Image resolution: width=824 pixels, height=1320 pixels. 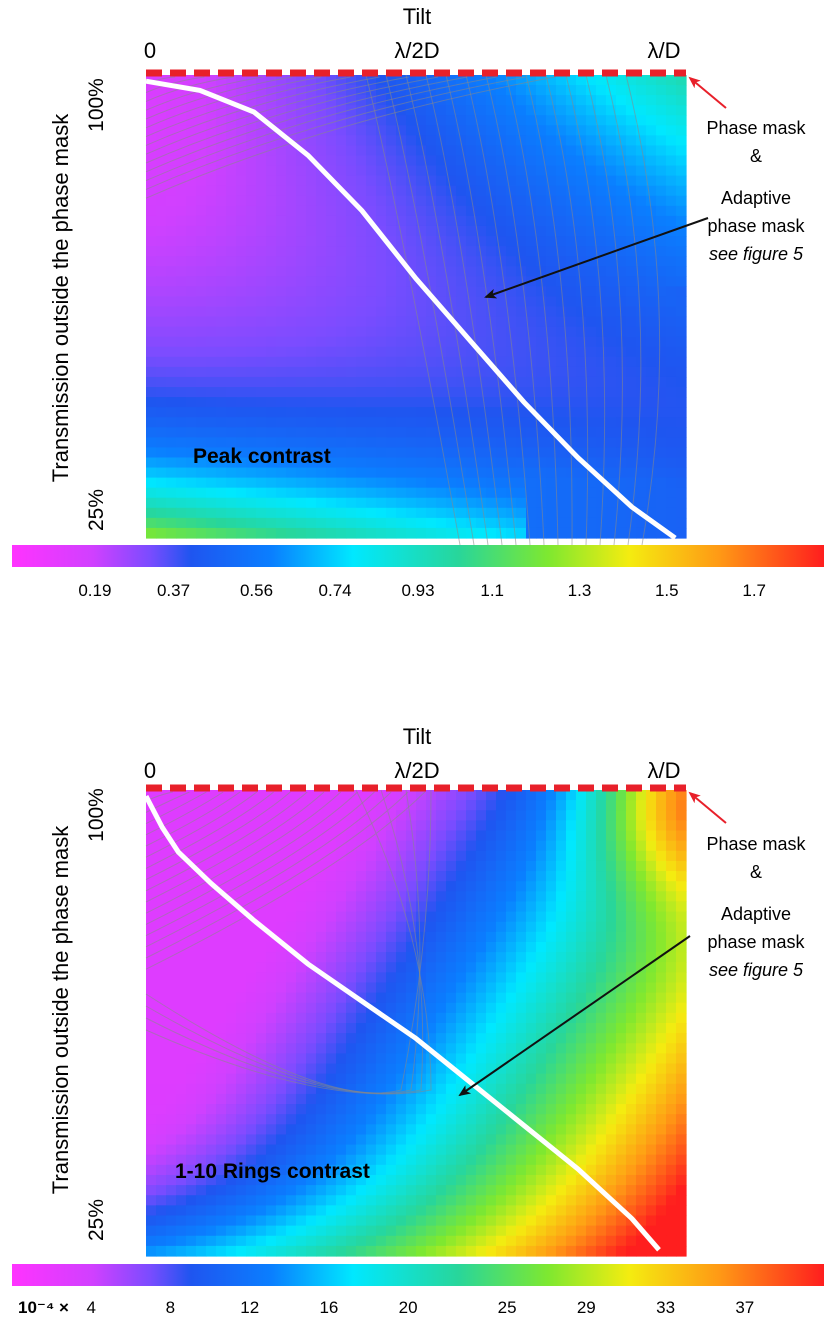 I want to click on colorbar-ticks: 0.19 0.37 0.56 0.74 0.93 1.1 1.3 1.5 1.7, so click(x=422, y=590).